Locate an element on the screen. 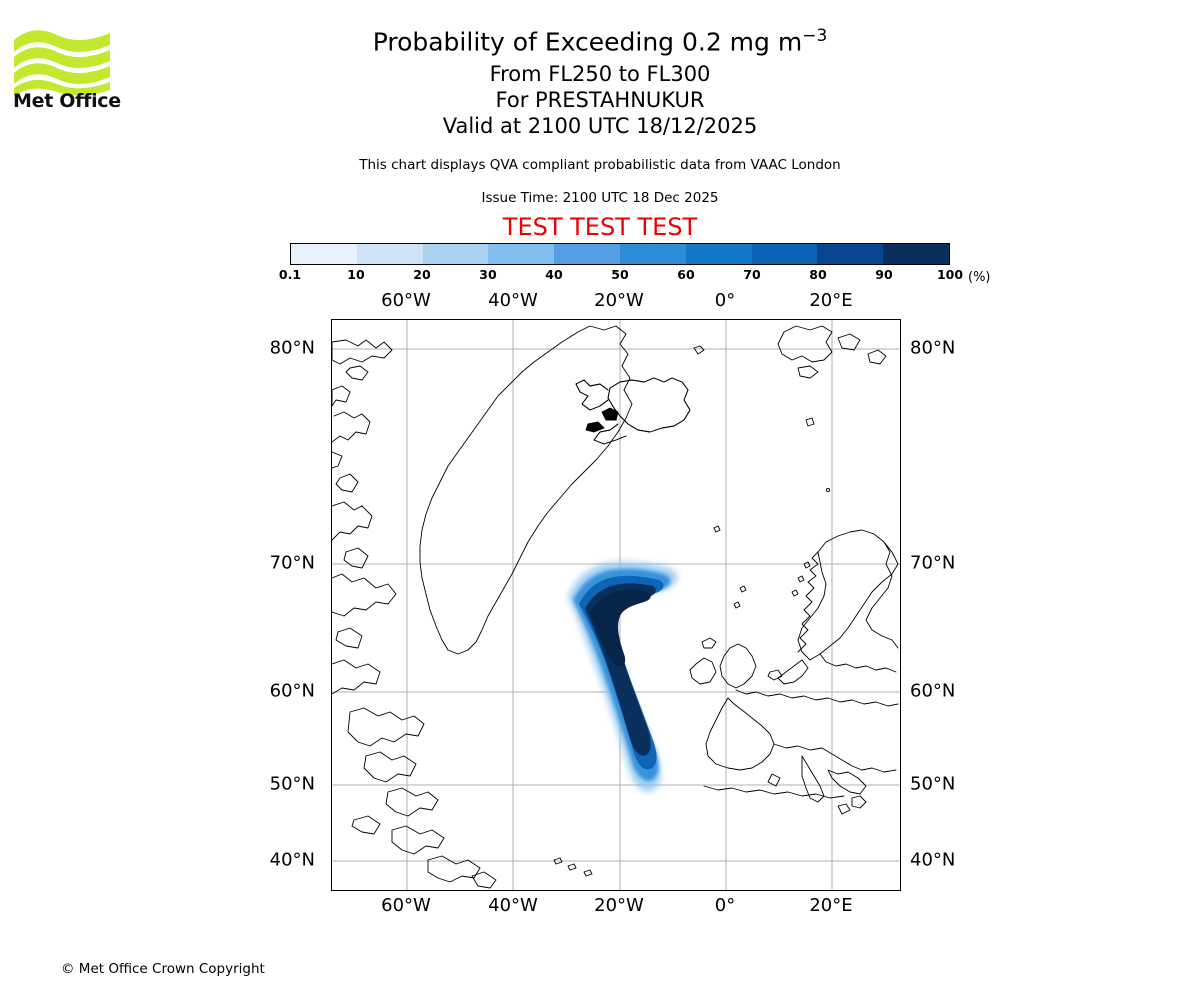 The width and height of the screenshot is (1200, 1000). volcano-name-subtitle: For PRESTAHNUKUR is located at coordinates (600, 100).